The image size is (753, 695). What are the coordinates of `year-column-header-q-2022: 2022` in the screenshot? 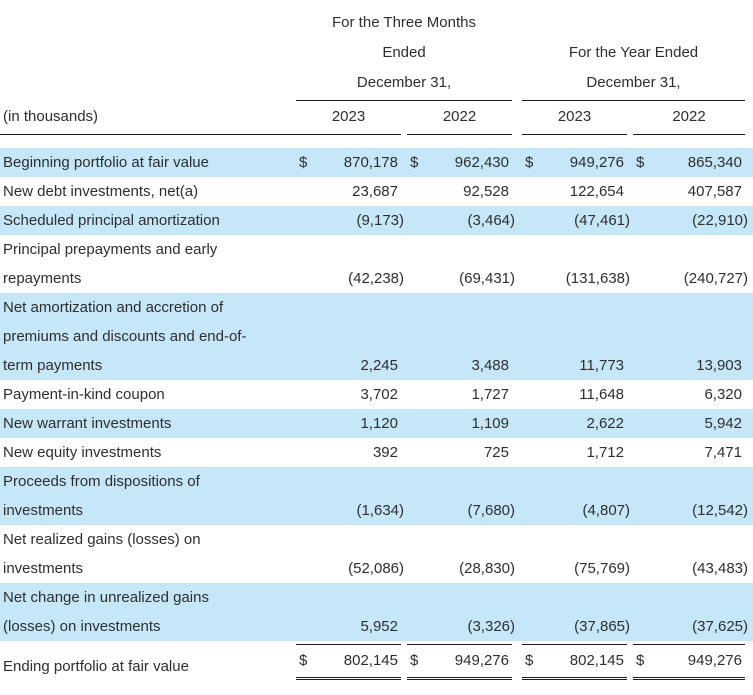 It's located at (459, 118).